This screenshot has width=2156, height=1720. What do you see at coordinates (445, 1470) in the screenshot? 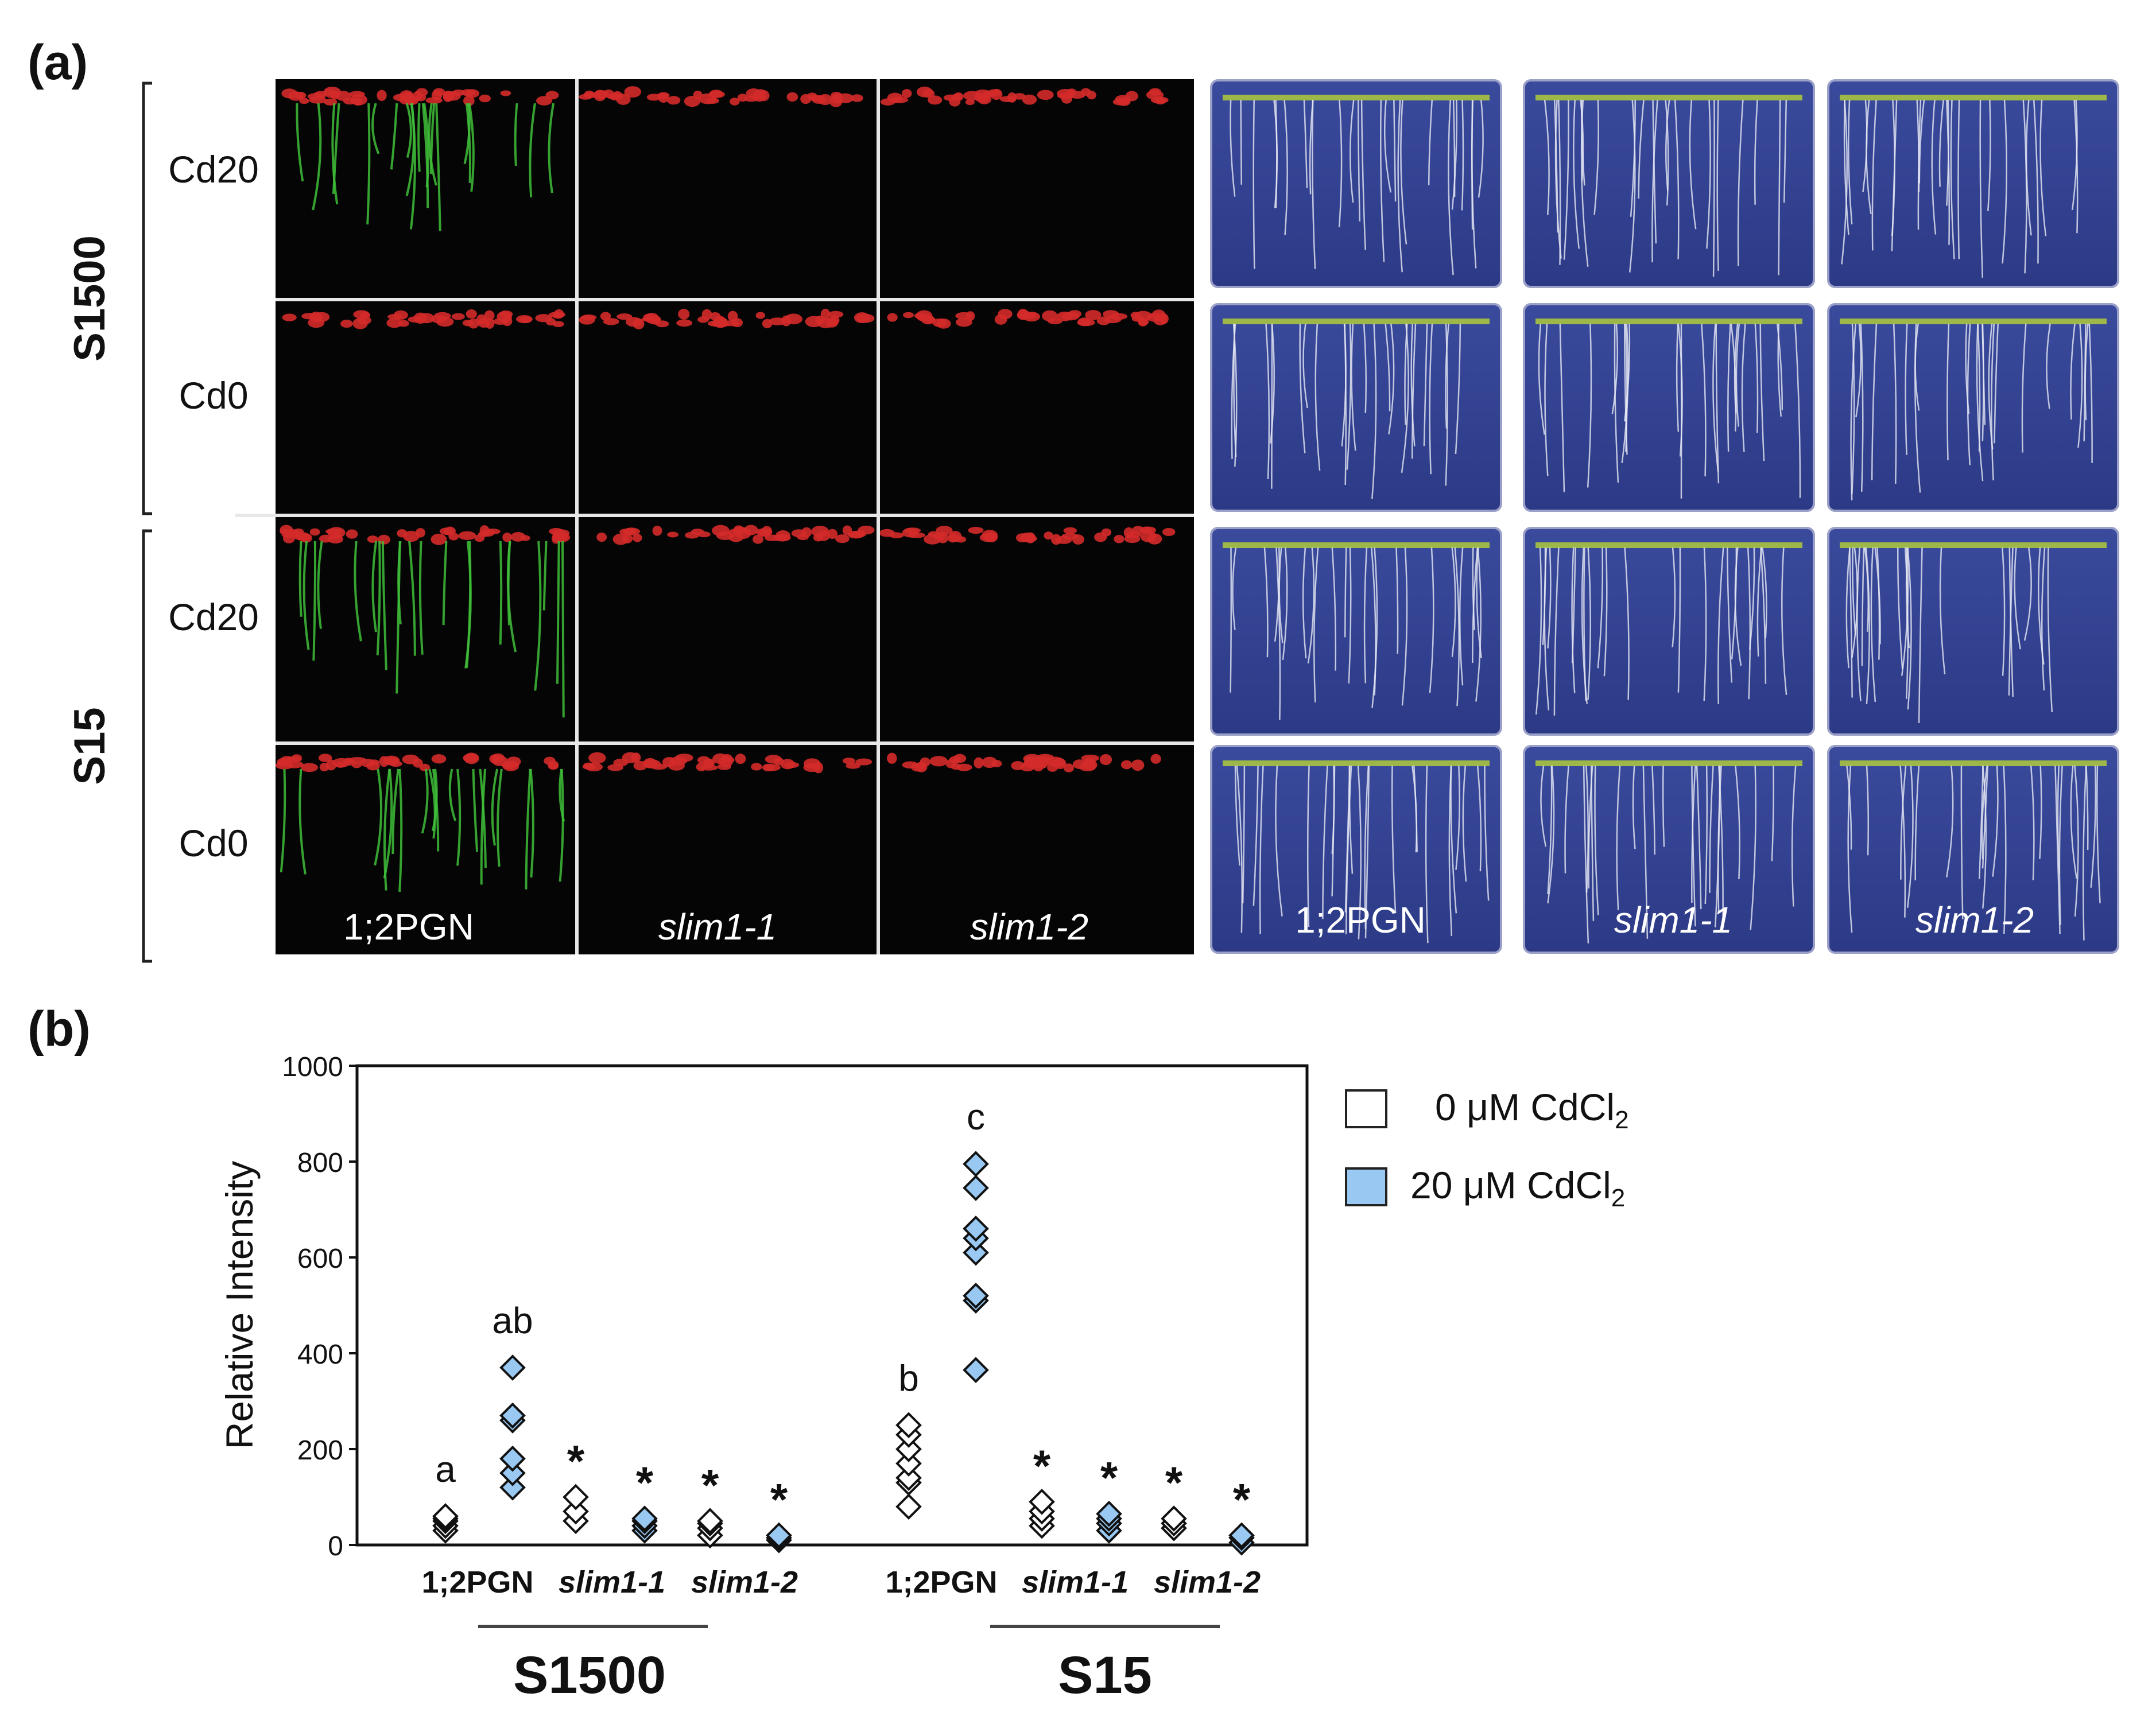
I see `significance-letter: a` at bounding box center [445, 1470].